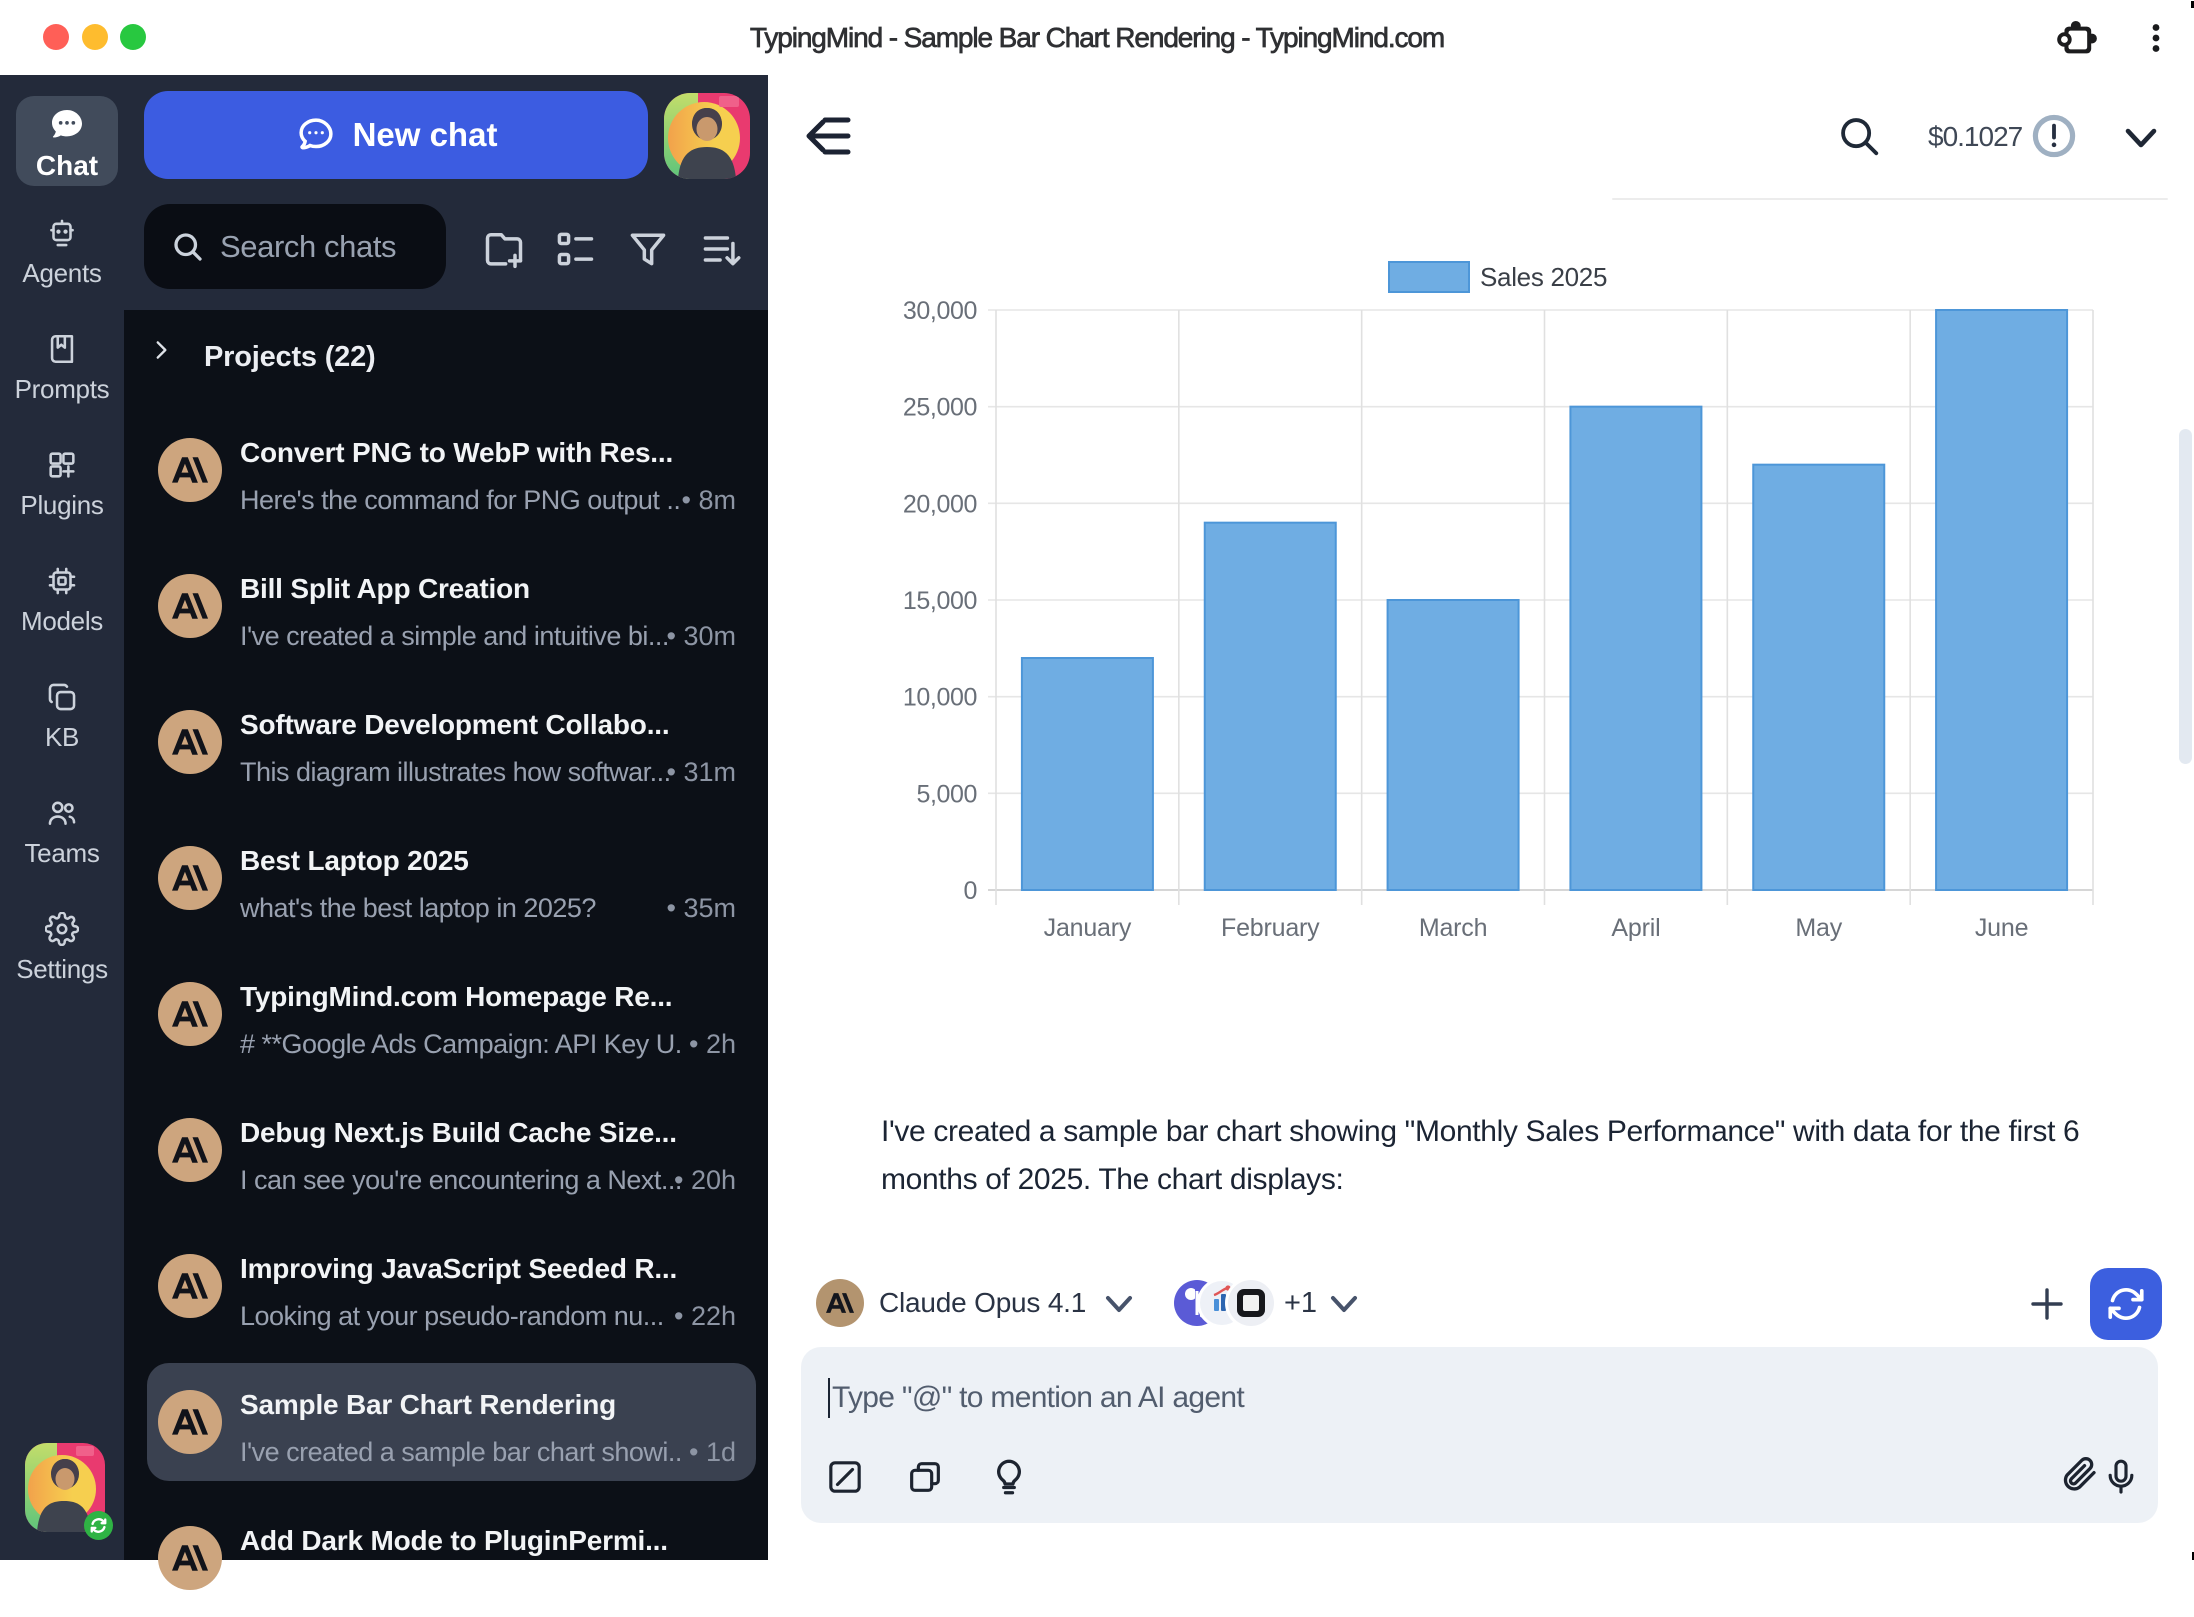  What do you see at coordinates (1270, 928) in the screenshot?
I see `svg-text: February` at bounding box center [1270, 928].